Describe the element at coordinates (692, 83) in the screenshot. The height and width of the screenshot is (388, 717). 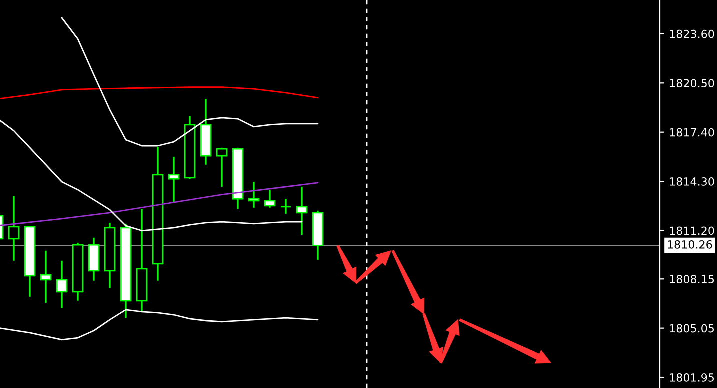
I see `y-tick-label: 1820.50` at that location.